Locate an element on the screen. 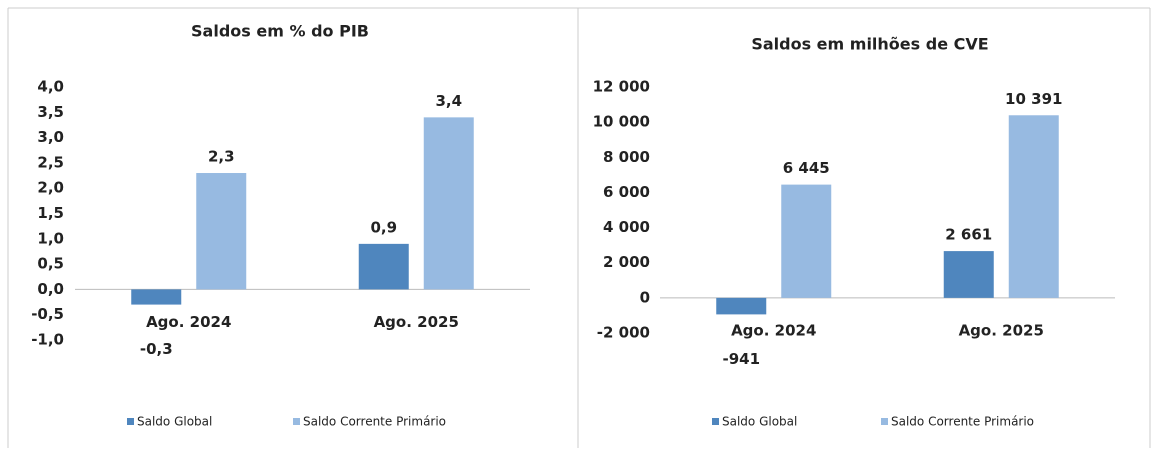  value-label: -941 is located at coordinates (741, 359).